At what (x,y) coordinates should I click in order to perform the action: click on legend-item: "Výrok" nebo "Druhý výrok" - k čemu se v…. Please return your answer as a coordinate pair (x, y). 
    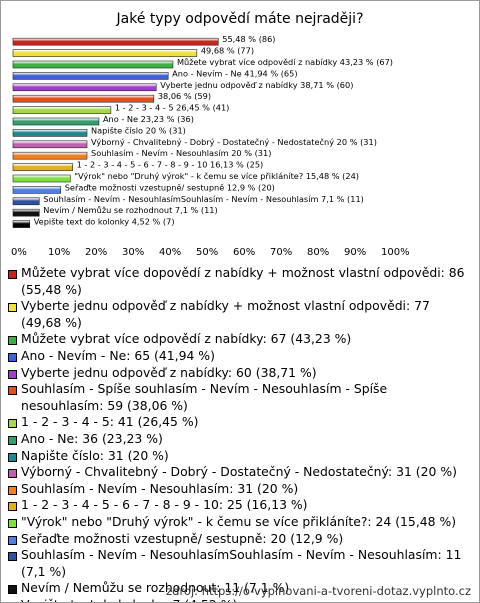
    Looking at the image, I should click on (239, 522).